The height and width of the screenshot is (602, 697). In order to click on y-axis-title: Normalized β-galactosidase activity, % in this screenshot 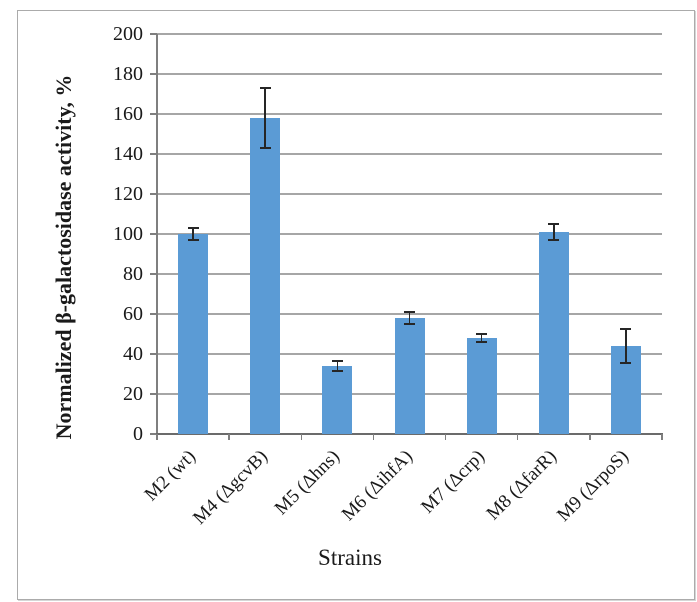, I will do `click(63, 257)`.